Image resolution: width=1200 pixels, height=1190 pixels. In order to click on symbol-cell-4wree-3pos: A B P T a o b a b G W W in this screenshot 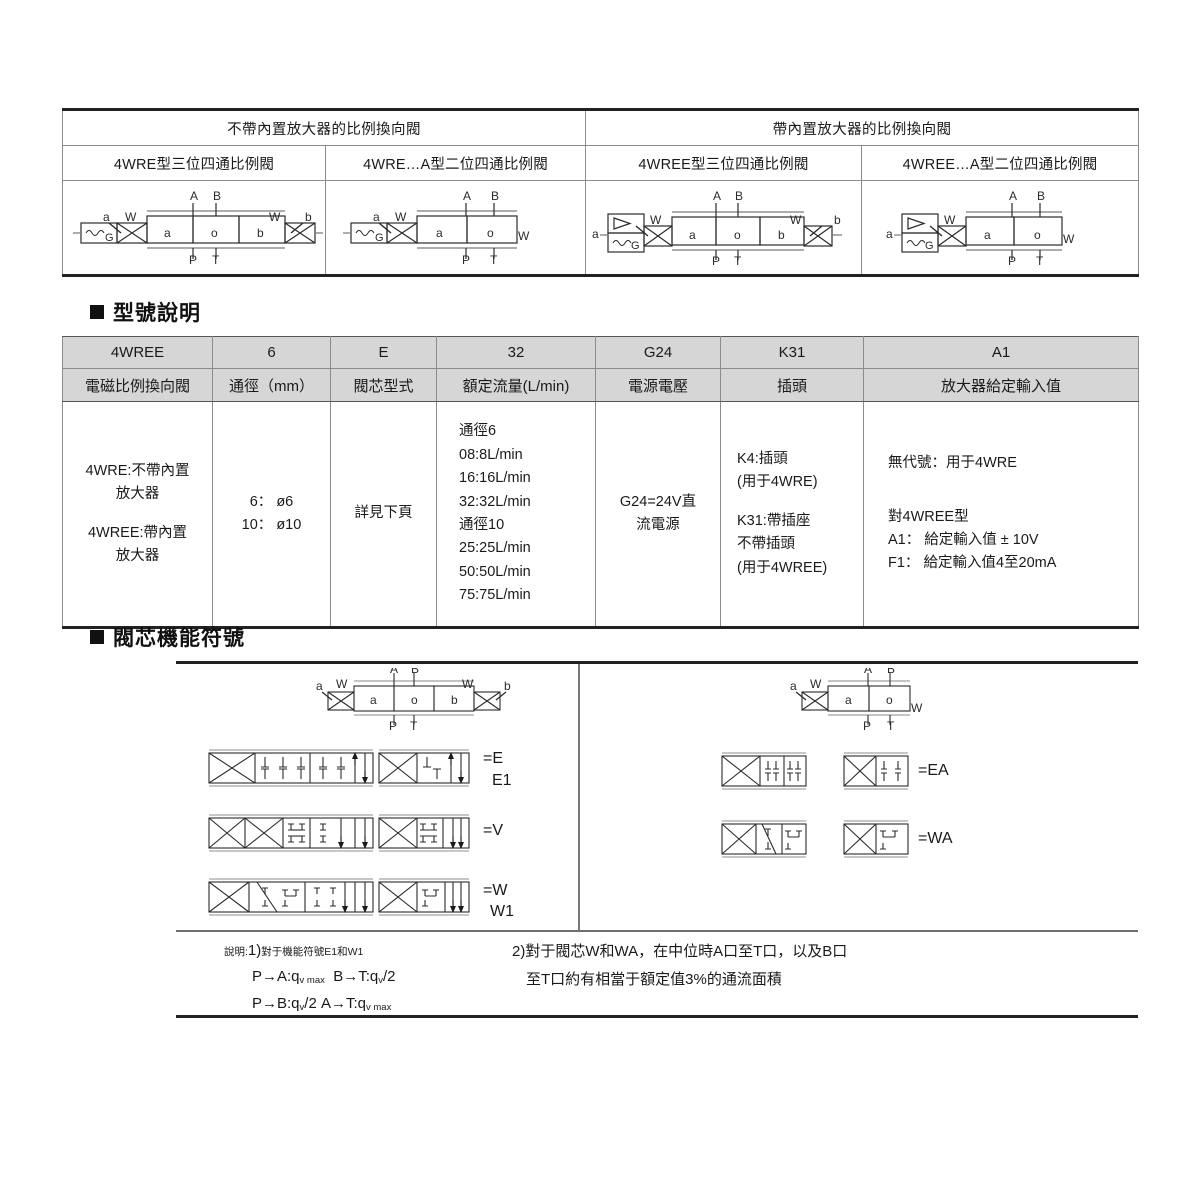, I will do `click(724, 228)`.